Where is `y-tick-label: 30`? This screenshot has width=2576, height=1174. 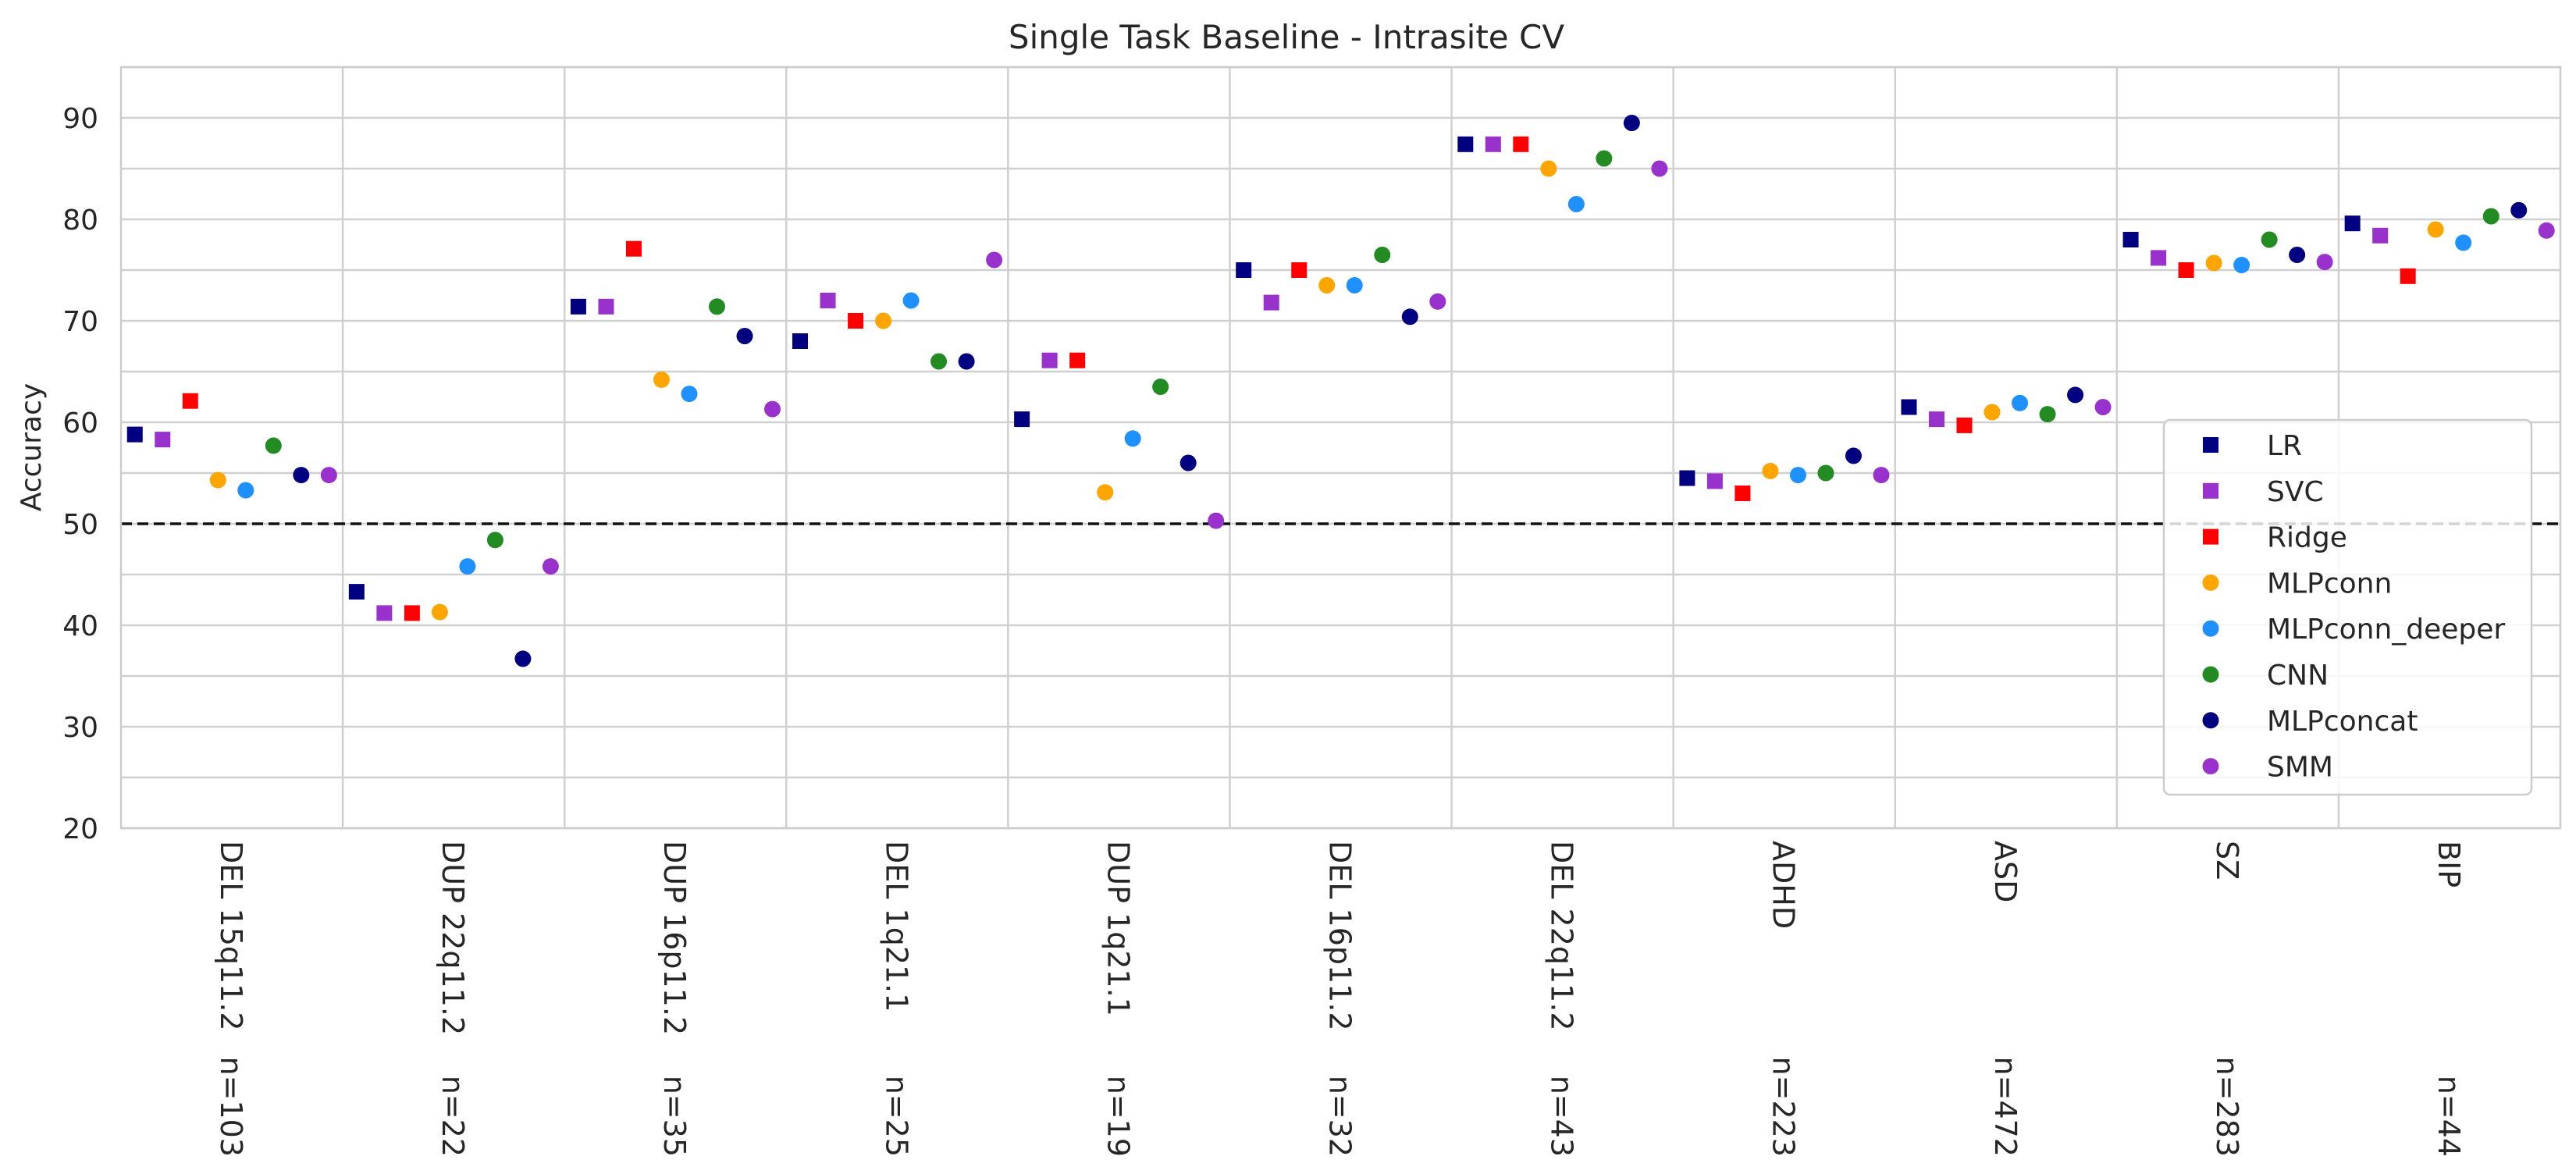 y-tick-label: 30 is located at coordinates (80, 728).